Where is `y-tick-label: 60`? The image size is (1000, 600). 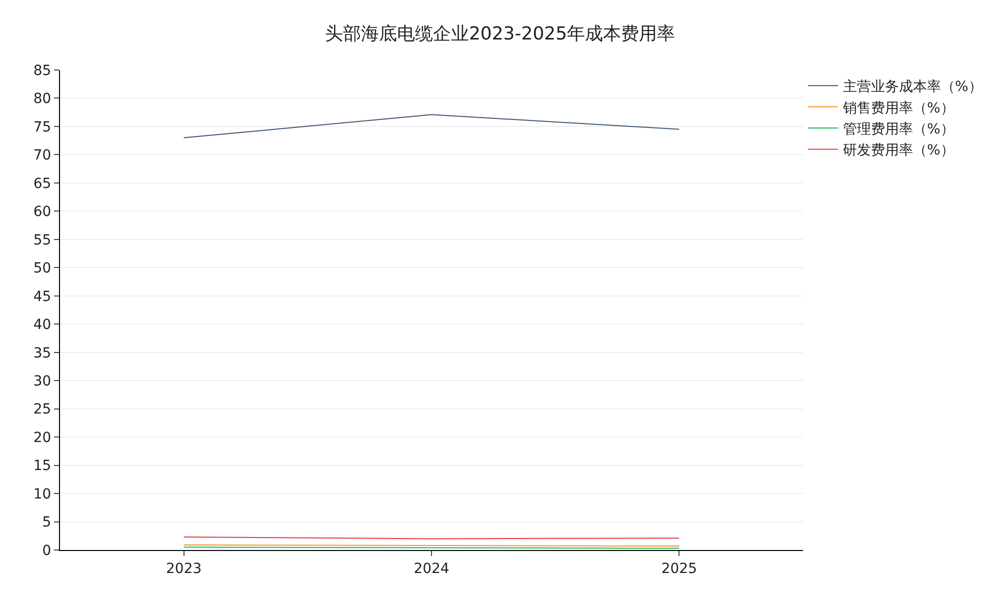 y-tick-label: 60 is located at coordinates (42, 212).